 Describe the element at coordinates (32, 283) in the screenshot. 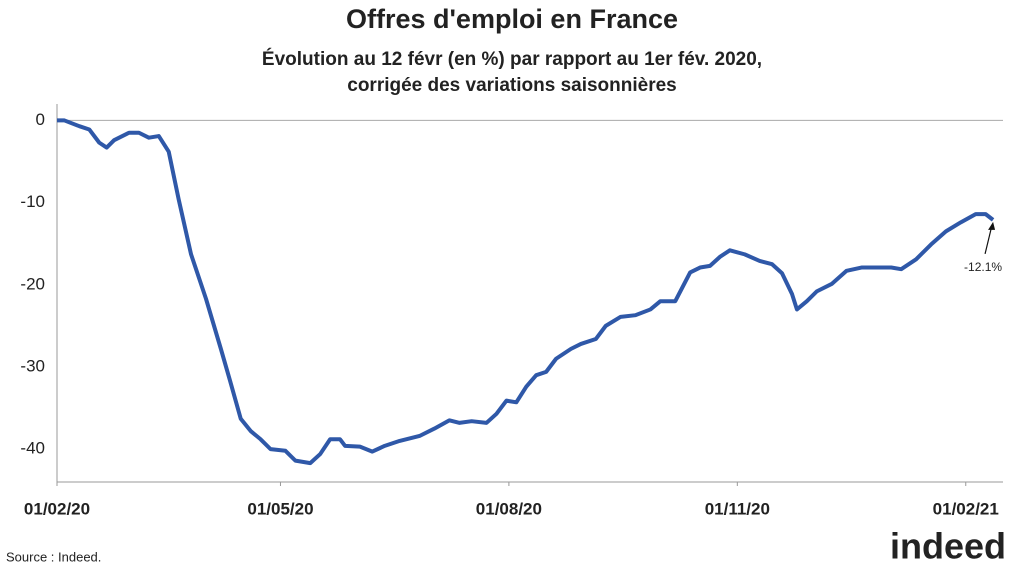

I see `y-tick-label: -20` at that location.